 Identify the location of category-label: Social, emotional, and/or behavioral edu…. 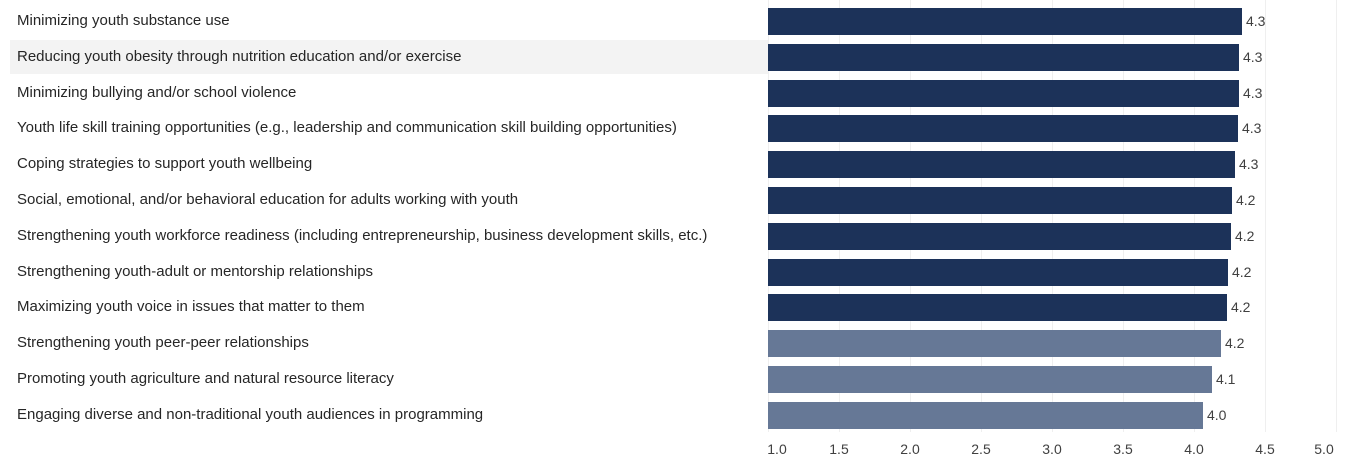
(268, 199).